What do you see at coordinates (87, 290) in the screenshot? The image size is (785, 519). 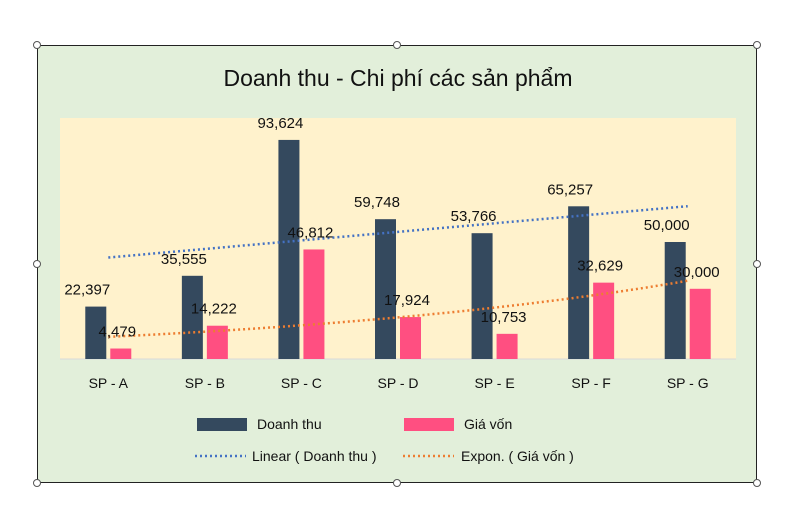 I see `data-label-doanh-thu-sp-a: 22,397` at bounding box center [87, 290].